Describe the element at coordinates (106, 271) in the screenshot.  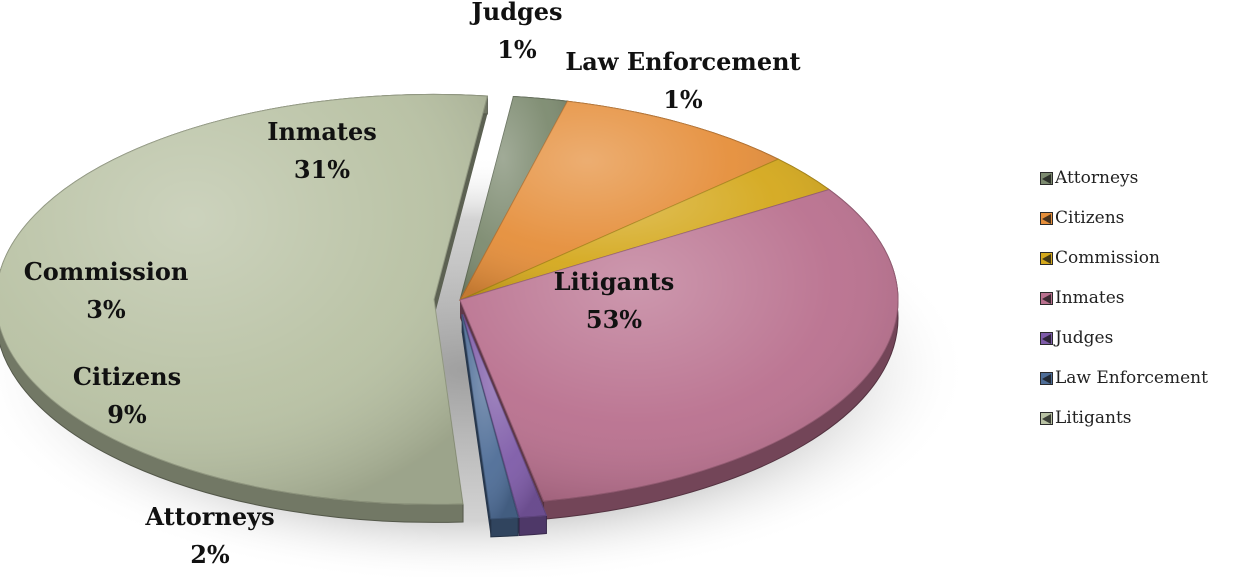
I see `slice-label-commission: Commission` at that location.